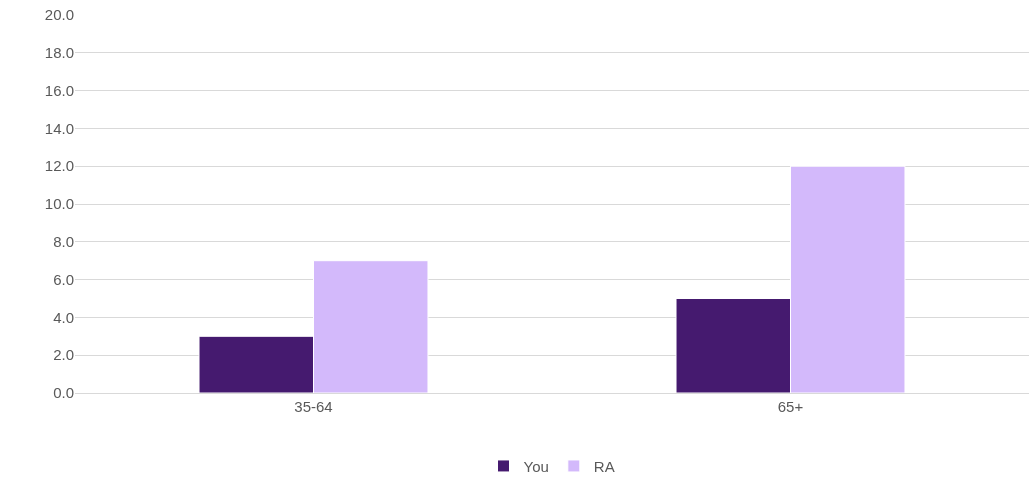  What do you see at coordinates (63, 355) in the screenshot?
I see `y-tick-label: 2.0` at bounding box center [63, 355].